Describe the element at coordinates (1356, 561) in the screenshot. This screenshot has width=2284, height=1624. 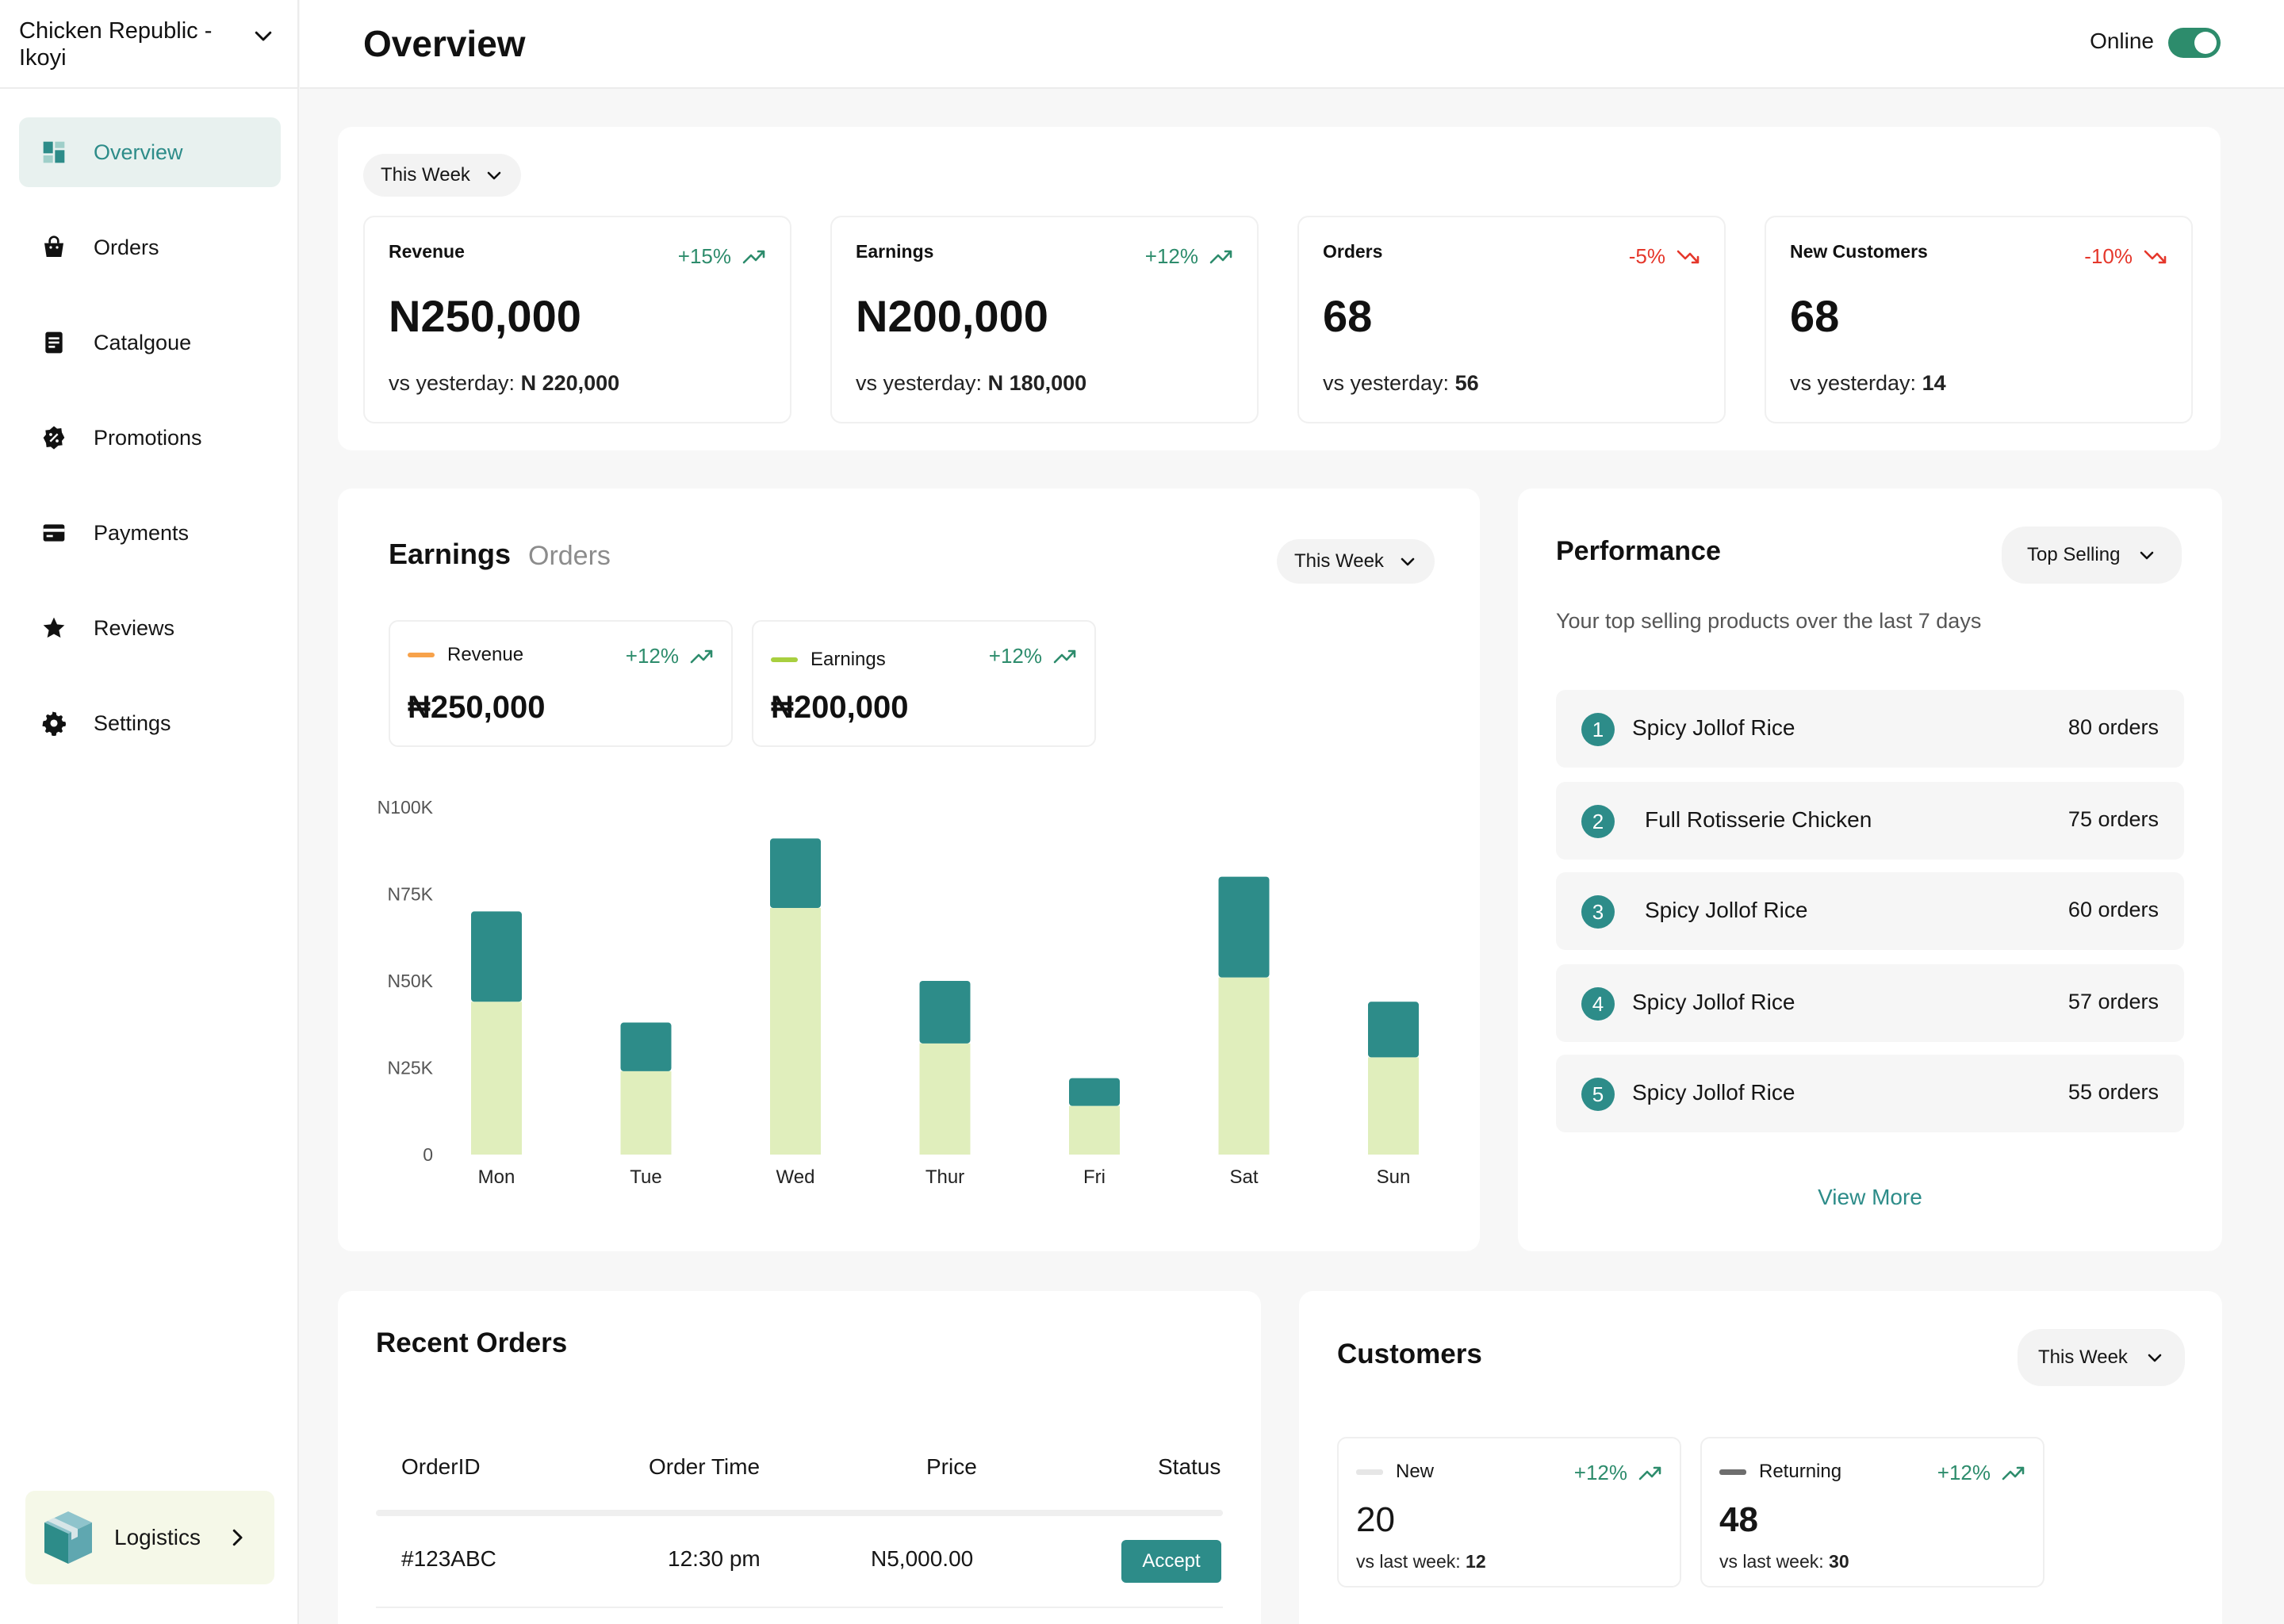
I see `earnings-period-select: This Week` at that location.